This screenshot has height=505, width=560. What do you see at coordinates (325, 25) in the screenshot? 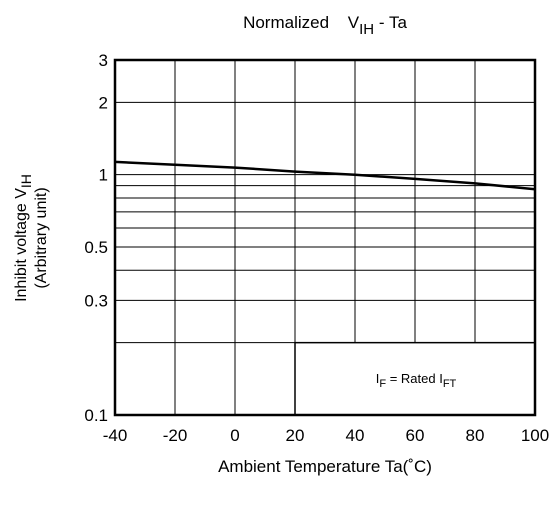
I see `chart-title: Normalized VIH - Ta` at bounding box center [325, 25].